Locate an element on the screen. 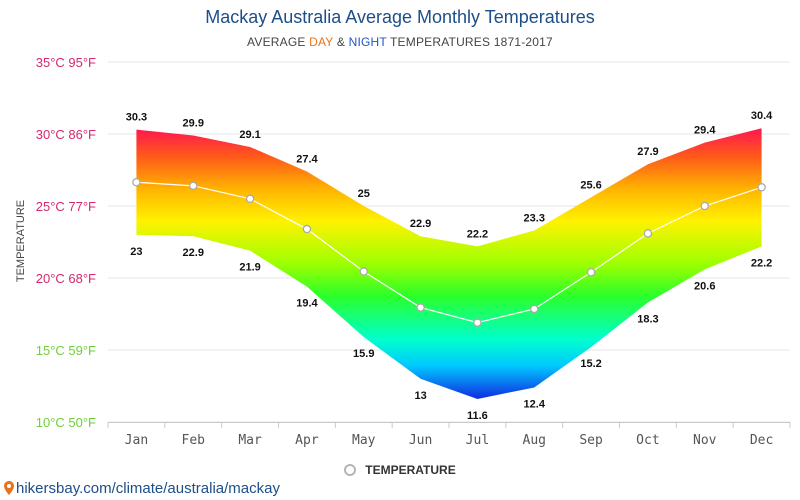  night-value-label: 12.4 is located at coordinates (535, 404).